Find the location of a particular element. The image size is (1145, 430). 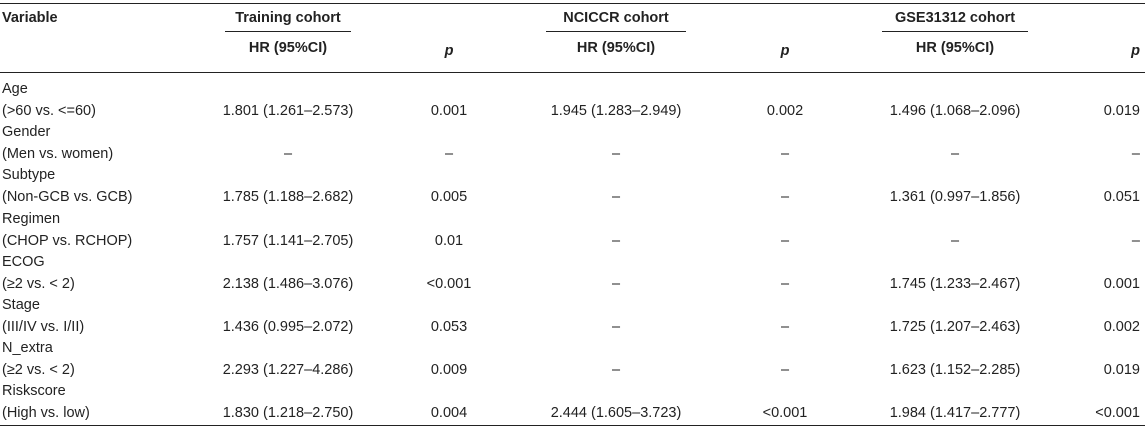

cell-p-training: 0.053 is located at coordinates (449, 327).